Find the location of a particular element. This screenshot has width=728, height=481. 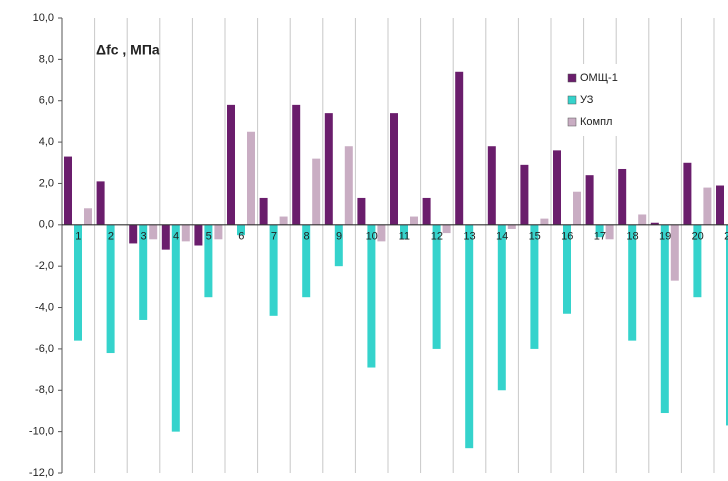

y-tick-label: -4,0 is located at coordinates (44, 307).